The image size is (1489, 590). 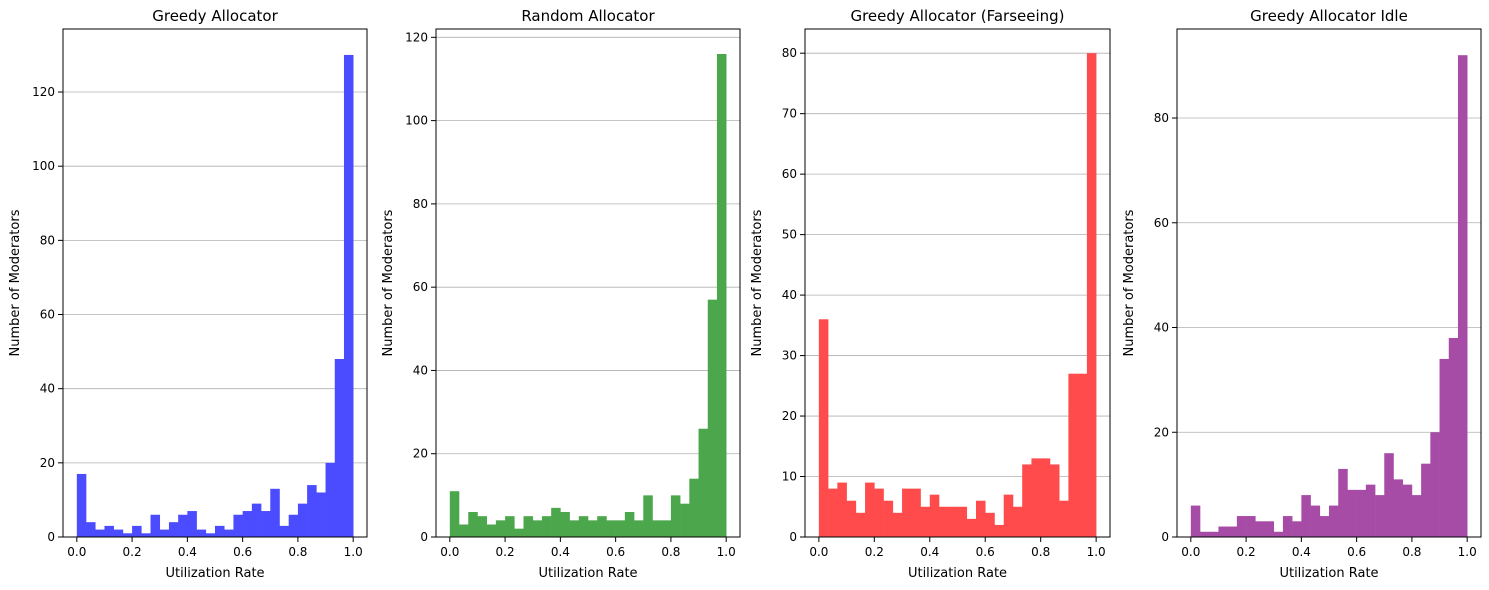 I want to click on y-axis-label: Number of Moderators, so click(x=388, y=282).